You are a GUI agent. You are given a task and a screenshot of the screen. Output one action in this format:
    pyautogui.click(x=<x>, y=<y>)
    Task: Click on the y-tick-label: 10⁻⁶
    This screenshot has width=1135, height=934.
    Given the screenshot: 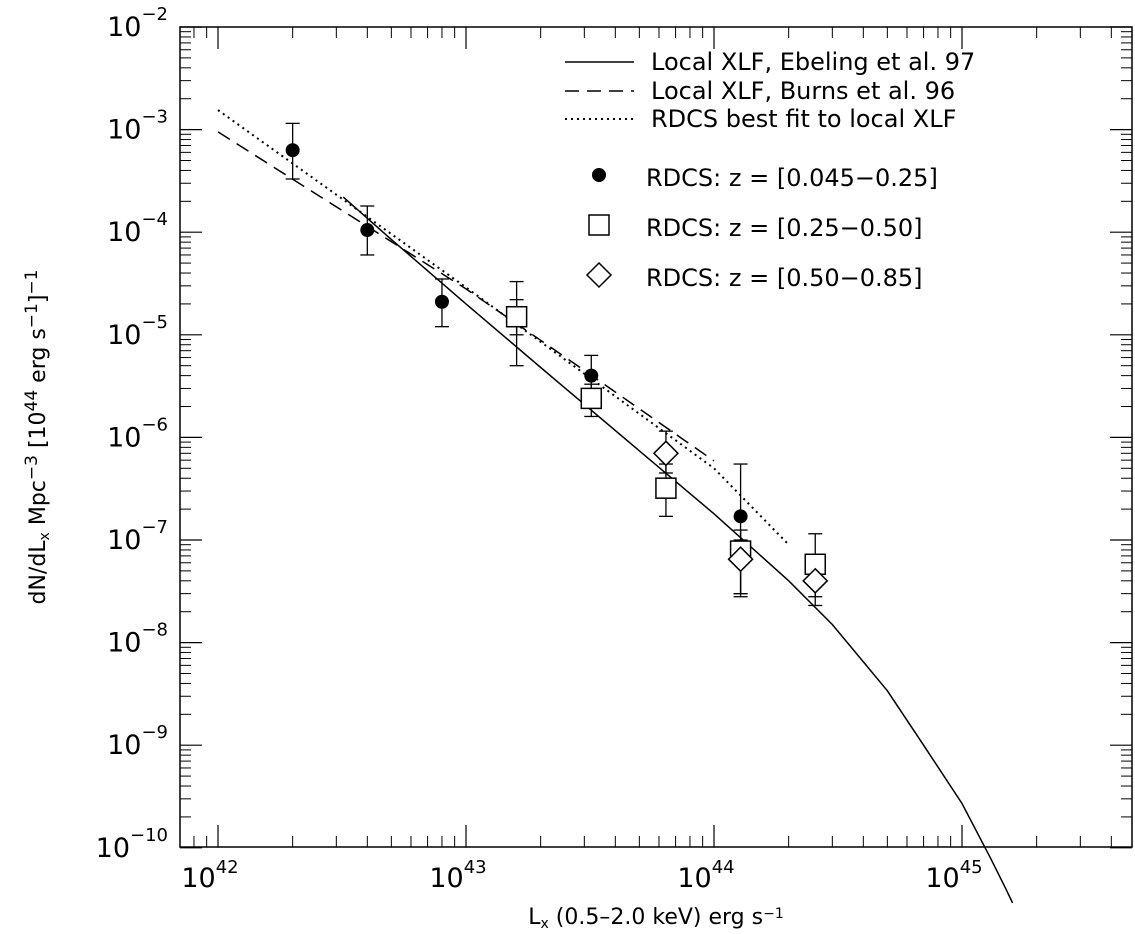 What is the action you would take?
    pyautogui.click(x=137, y=433)
    